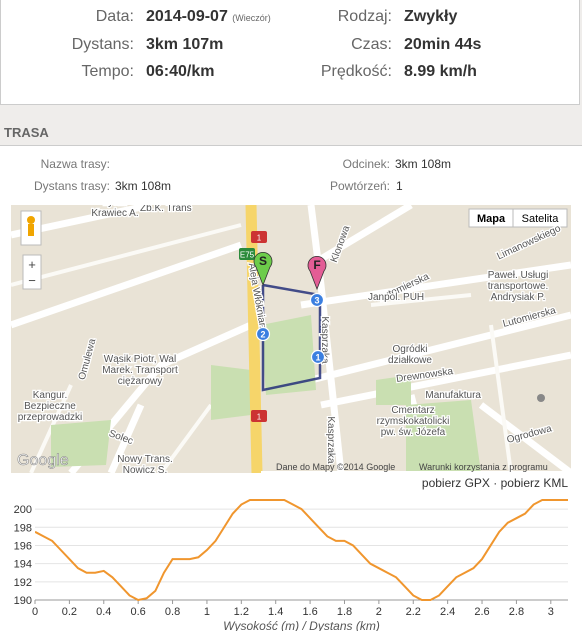  Describe the element at coordinates (518, 286) in the screenshot. I see `map-label: transportowe.` at that location.